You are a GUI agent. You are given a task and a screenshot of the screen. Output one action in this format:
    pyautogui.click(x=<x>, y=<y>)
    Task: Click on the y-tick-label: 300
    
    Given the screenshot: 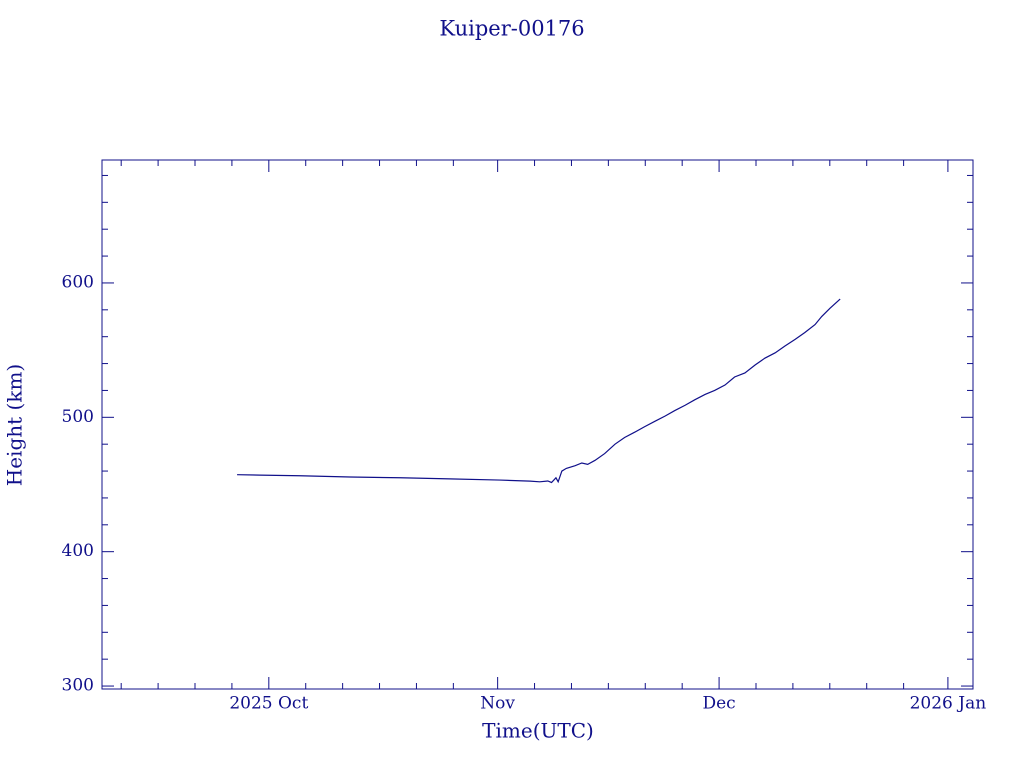 What is the action you would take?
    pyautogui.click(x=78, y=686)
    